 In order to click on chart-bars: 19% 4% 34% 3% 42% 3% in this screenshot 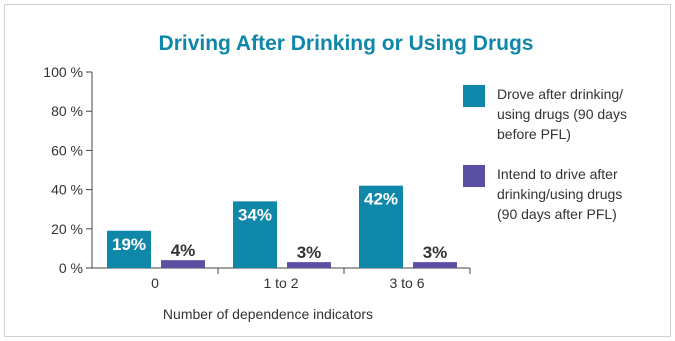, I will do `click(282, 226)`.